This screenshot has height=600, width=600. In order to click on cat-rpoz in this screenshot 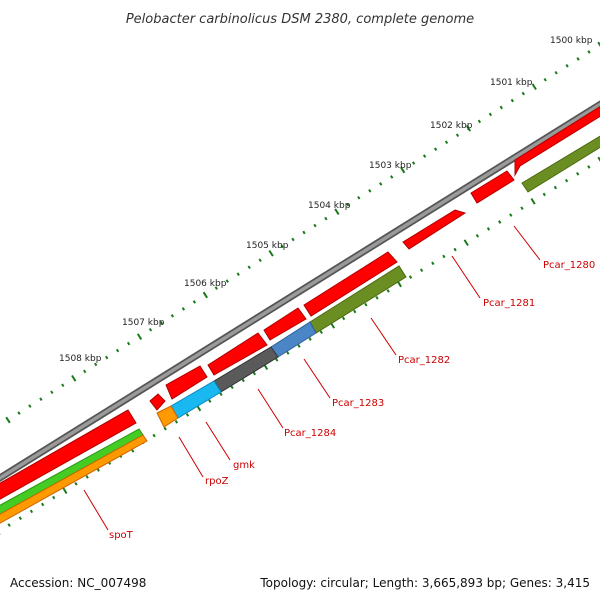, I will do `click(167, 416)`.